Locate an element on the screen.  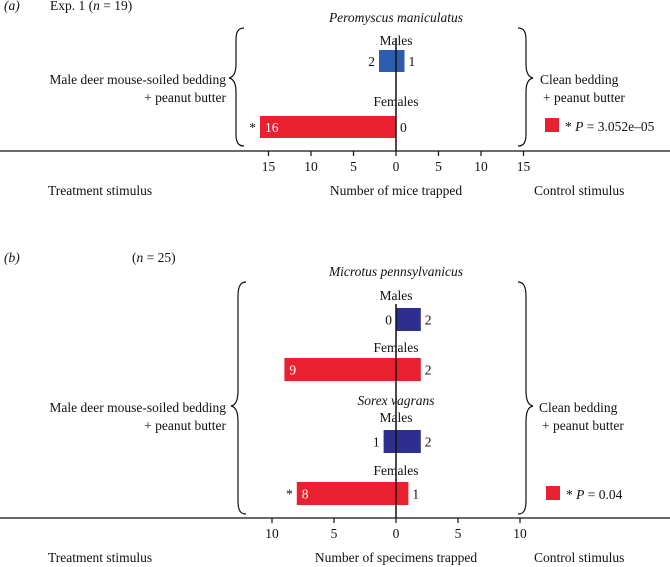
panel-b-treatment-desc-1: Male deer mouse-soiled bedding is located at coordinates (137, 407).